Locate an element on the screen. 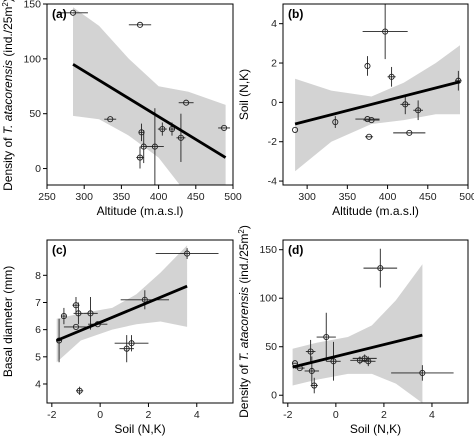  y-tick-label: 2 is located at coordinates (274, 64).